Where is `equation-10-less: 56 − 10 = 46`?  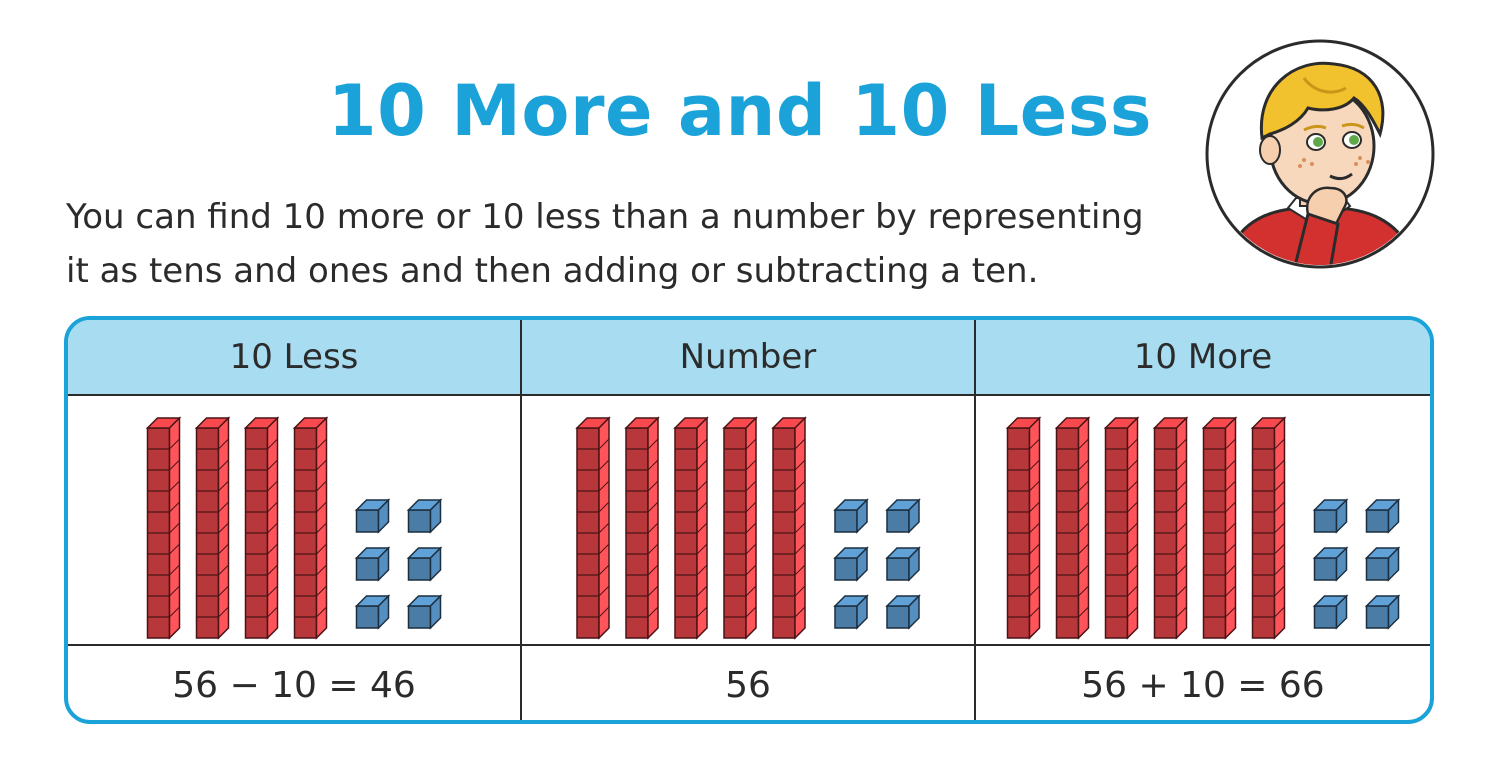
equation-10-less: 56 − 10 = 46 is located at coordinates (295, 683).